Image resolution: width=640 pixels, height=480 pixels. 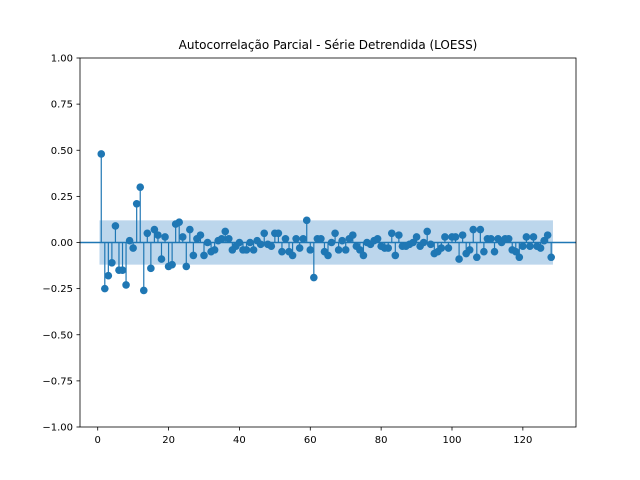 I want to click on x-tick-label: 40, so click(x=239, y=440).